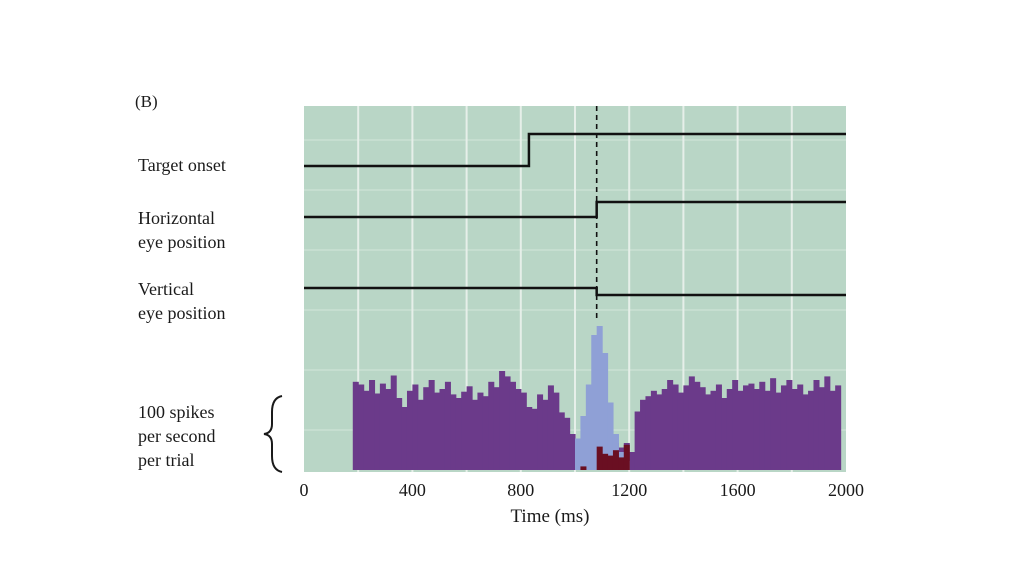  What do you see at coordinates (182, 242) in the screenshot?
I see `horizontal-label-line-2: eye position` at bounding box center [182, 242].